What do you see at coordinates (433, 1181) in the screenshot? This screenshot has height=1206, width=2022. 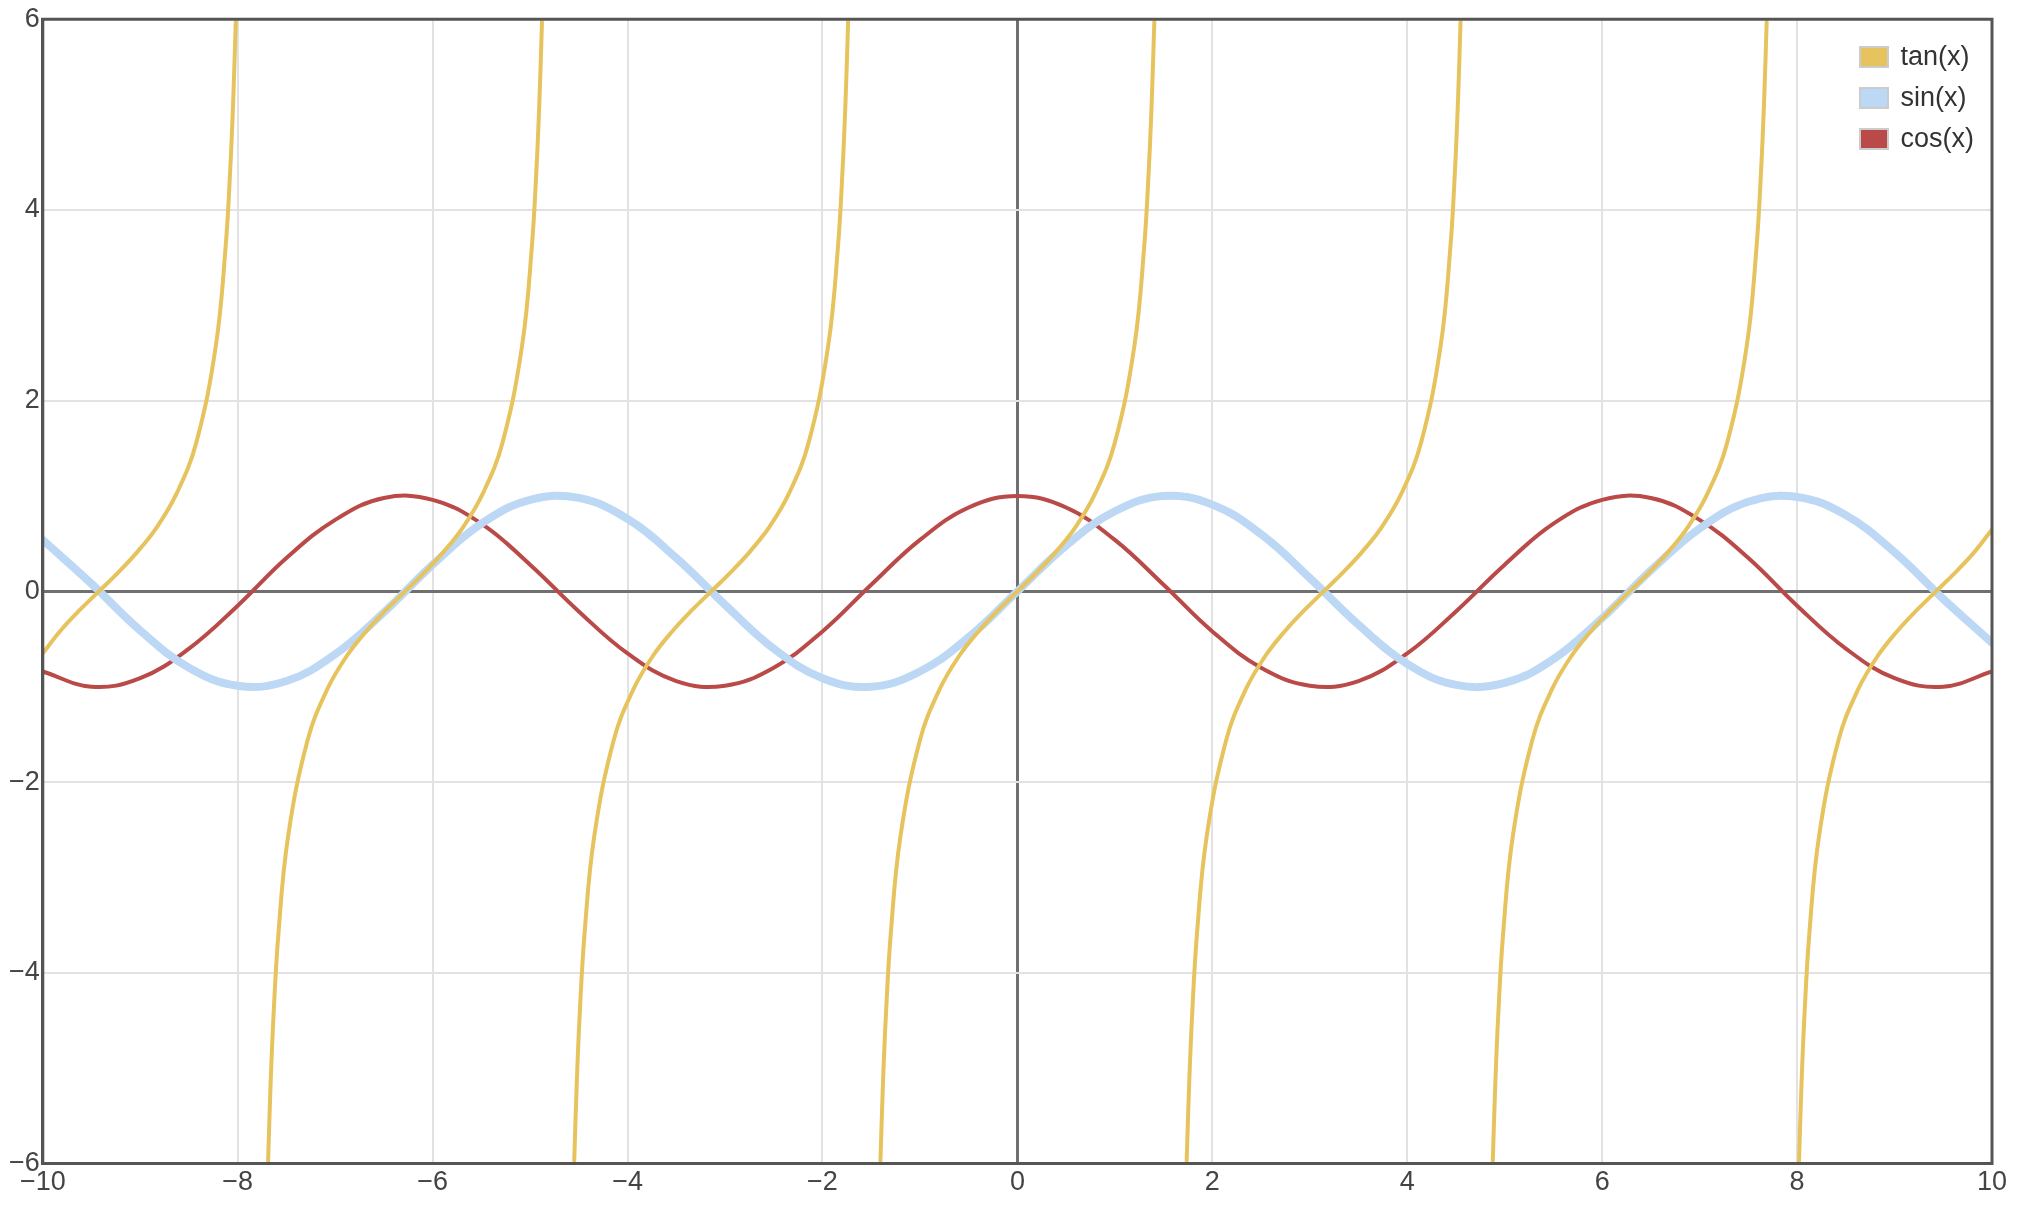 I see `x-tick-label: −6` at bounding box center [433, 1181].